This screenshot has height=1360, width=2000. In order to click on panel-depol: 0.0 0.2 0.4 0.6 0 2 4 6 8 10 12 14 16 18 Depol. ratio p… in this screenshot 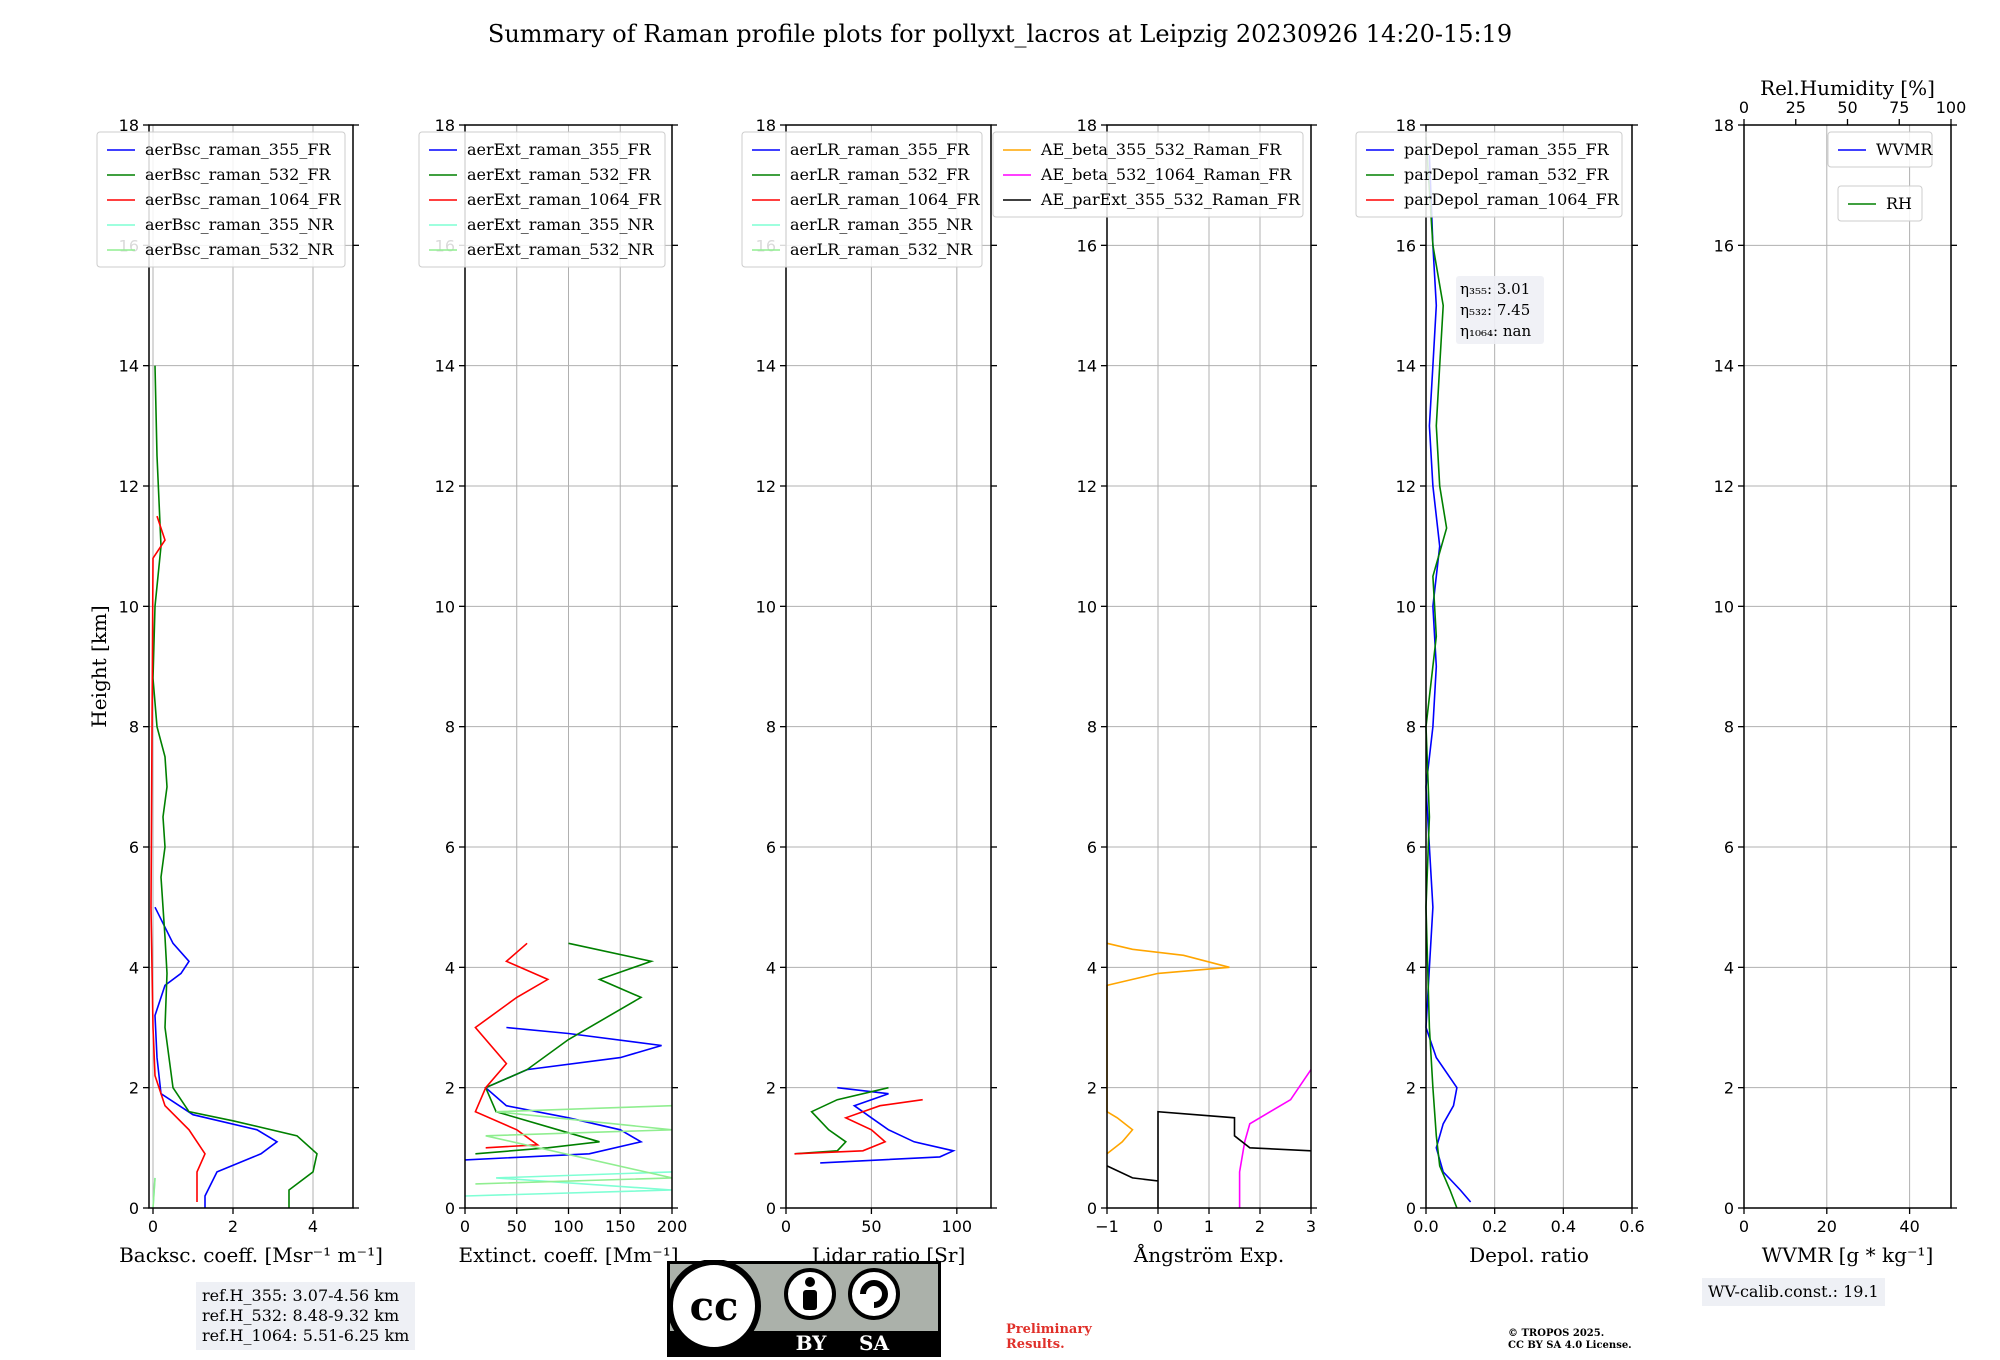, I will do `click(1500, 691)`.